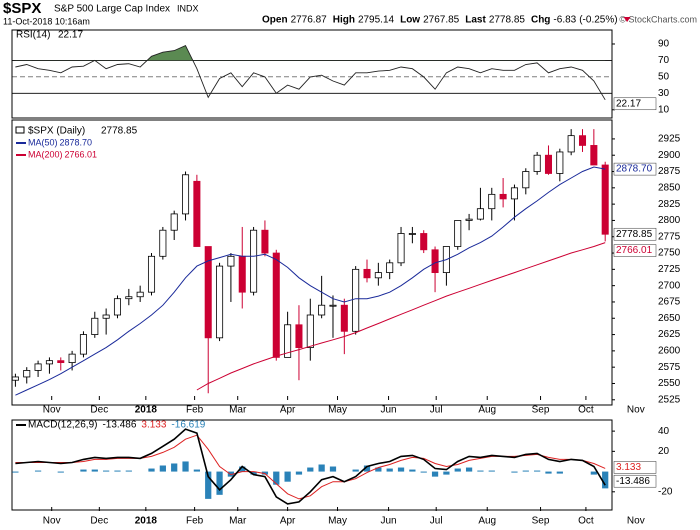 The width and height of the screenshot is (700, 530). What do you see at coordinates (81, 154) in the screenshot?
I see `ma-legend-value: 2766.01` at bounding box center [81, 154].